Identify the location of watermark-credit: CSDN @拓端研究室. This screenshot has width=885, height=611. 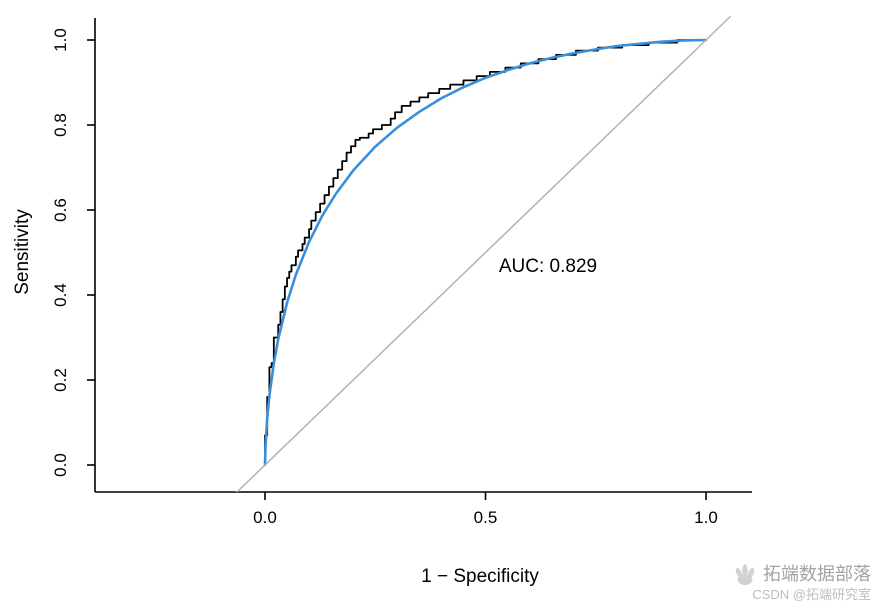
(811, 594).